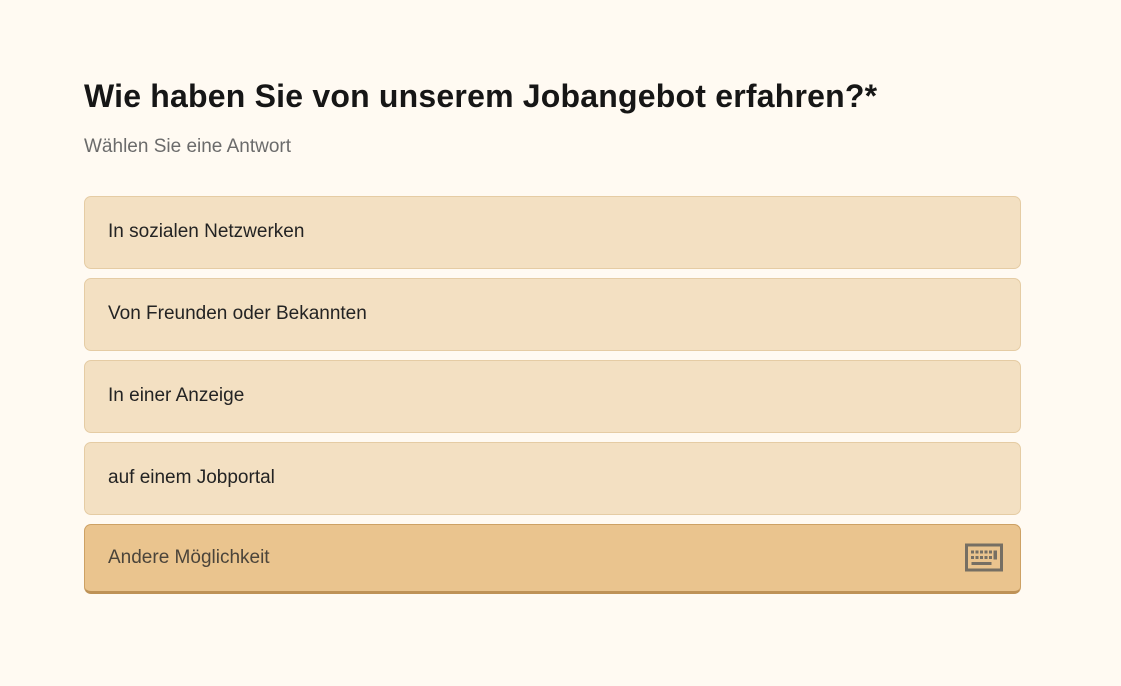 Image resolution: width=1121 pixels, height=686 pixels. What do you see at coordinates (552, 478) in the screenshot?
I see `answer-option-jobportal: auf einem Jobportal` at bounding box center [552, 478].